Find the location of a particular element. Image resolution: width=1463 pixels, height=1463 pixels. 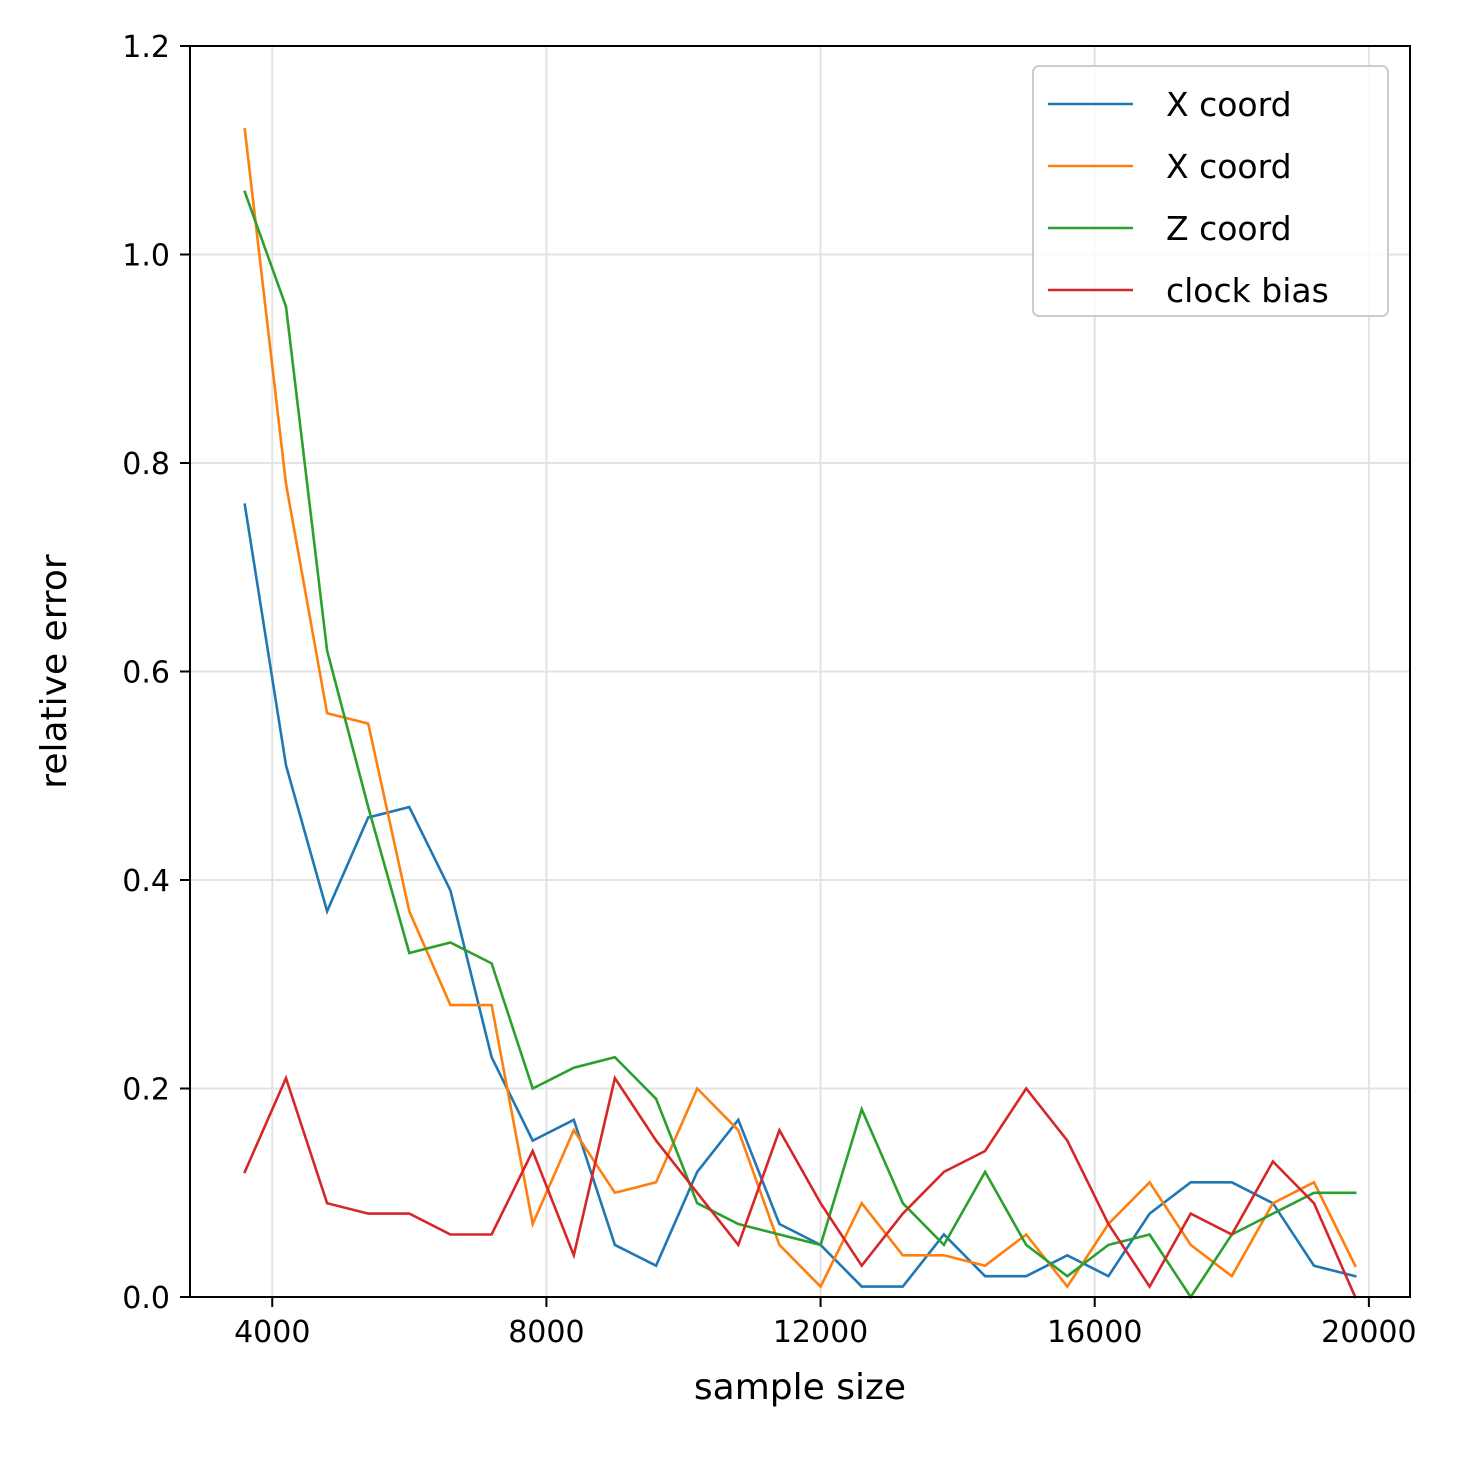

y-tick-label: 0.2 is located at coordinates (146, 1090).